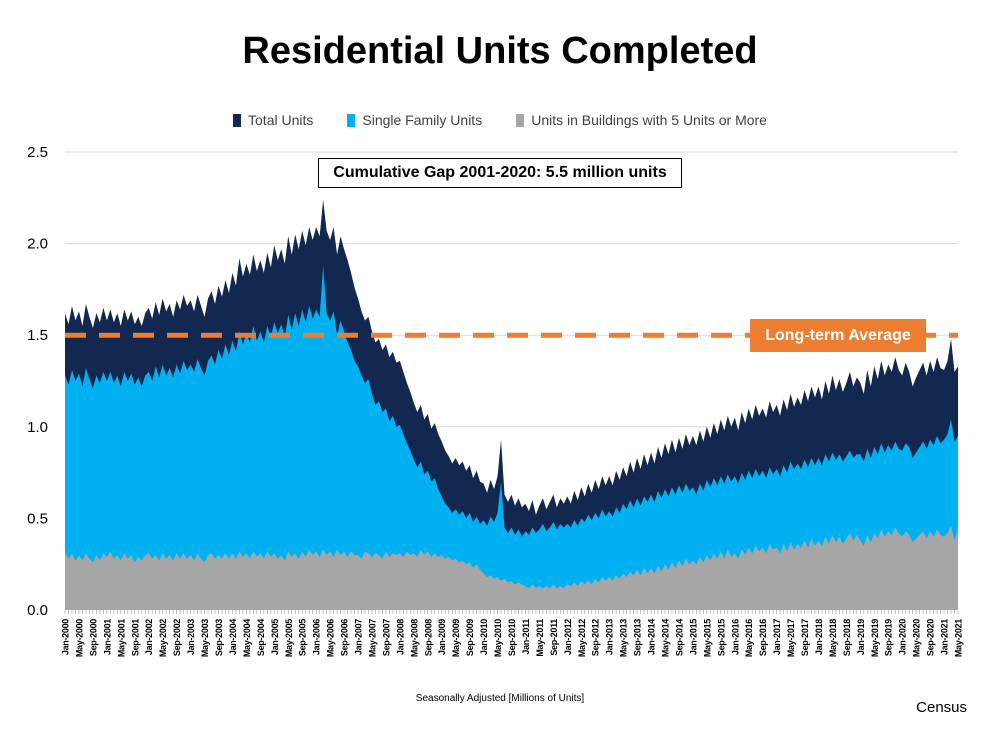  I want to click on svg-text: Jan-2016, so click(735, 637).